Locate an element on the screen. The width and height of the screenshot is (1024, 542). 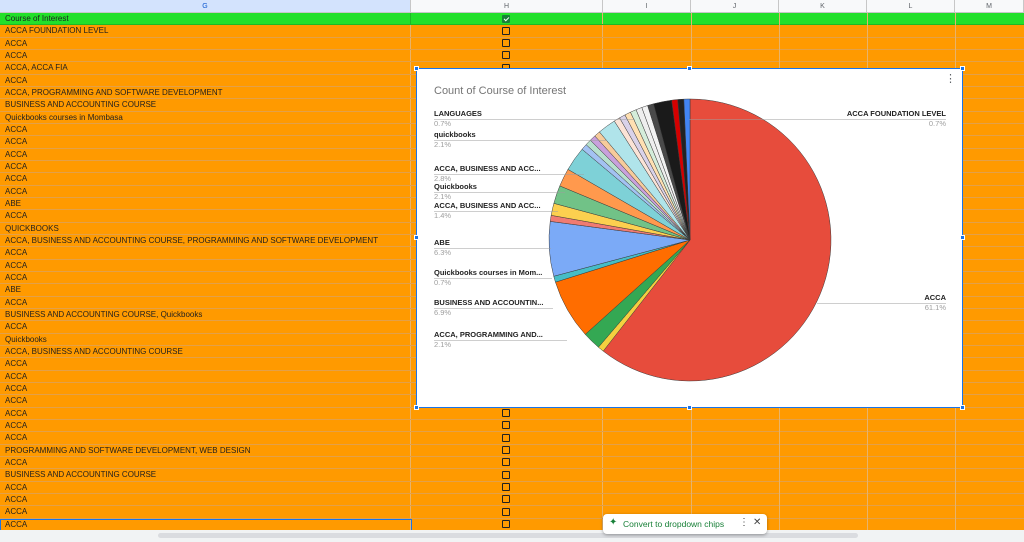
resize-handle-top is located at coordinates (689, 68).